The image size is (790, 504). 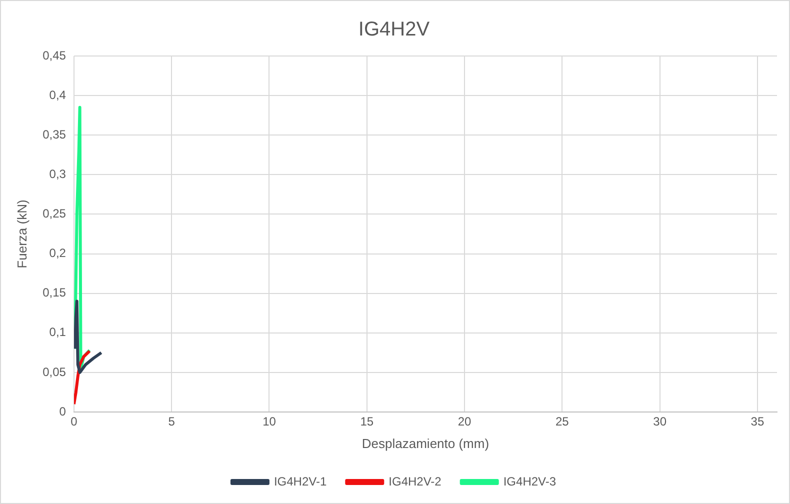 I want to click on y-tick-label: 0,05, so click(x=54, y=371).